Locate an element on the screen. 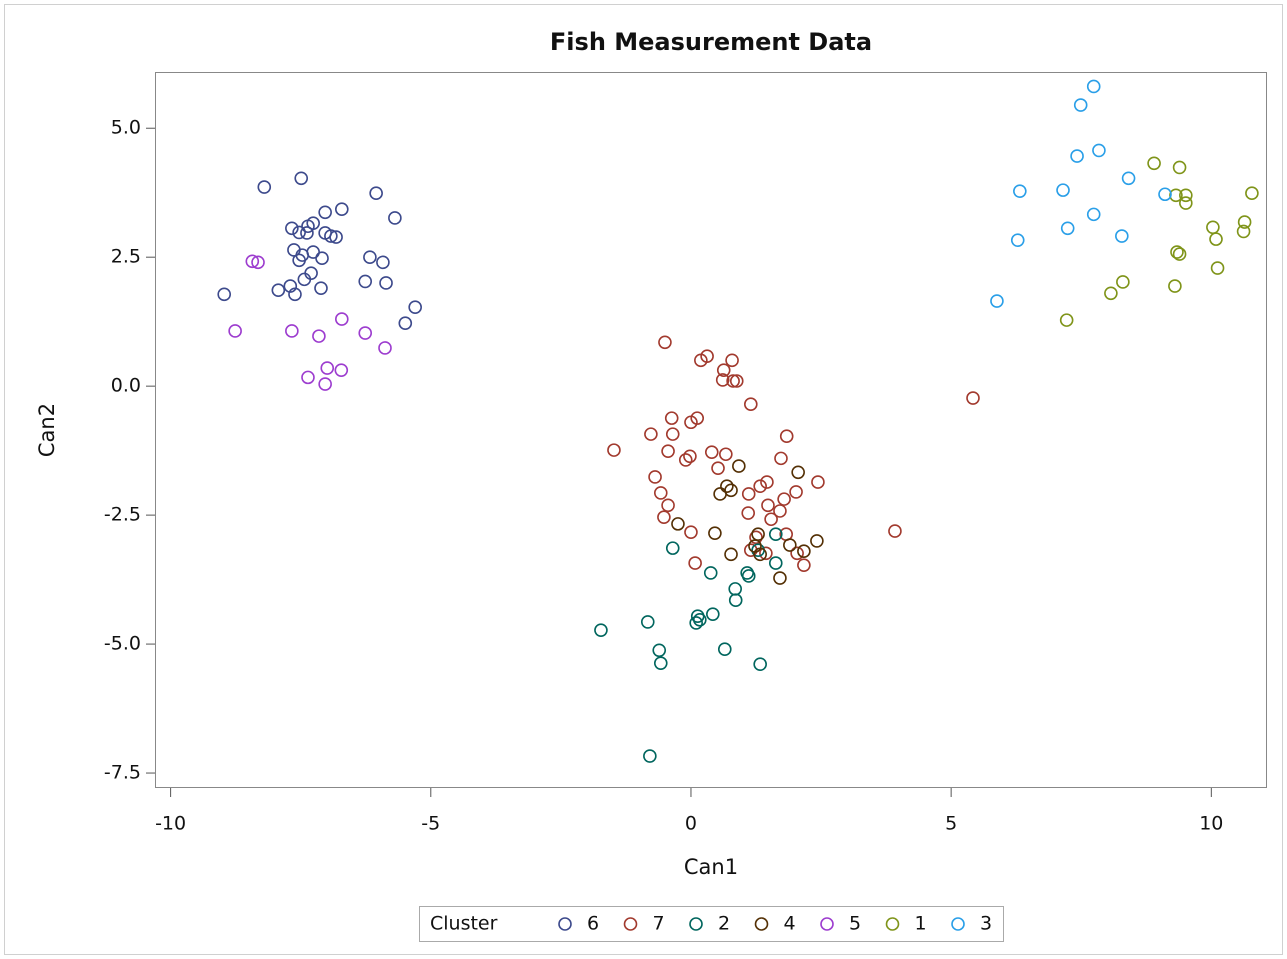 Image resolution: width=1287 pixels, height=959 pixels. y-tick-label: -5.0 is located at coordinates (122, 644).